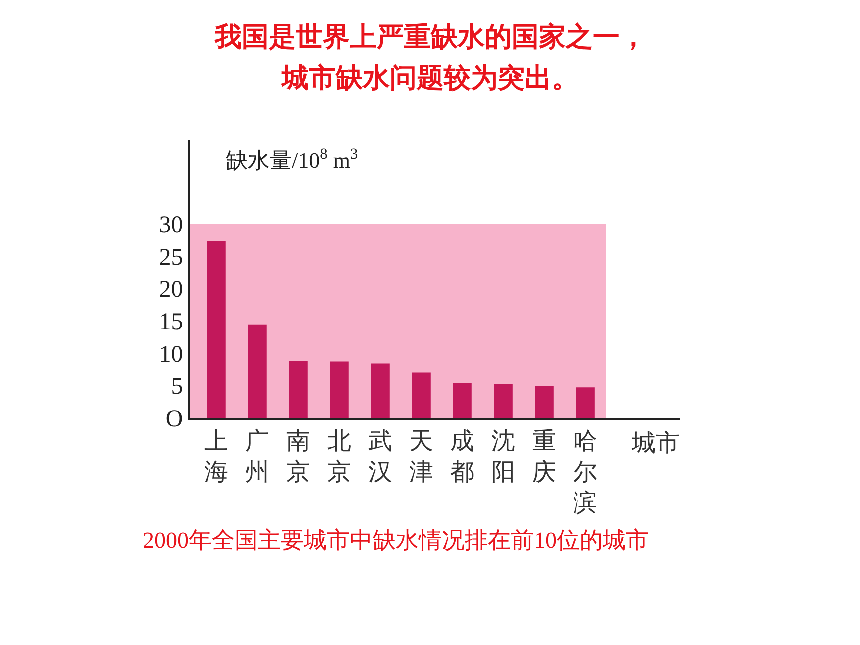  What do you see at coordinates (544, 457) in the screenshot?
I see `x-tick-label: 重庆` at bounding box center [544, 457].